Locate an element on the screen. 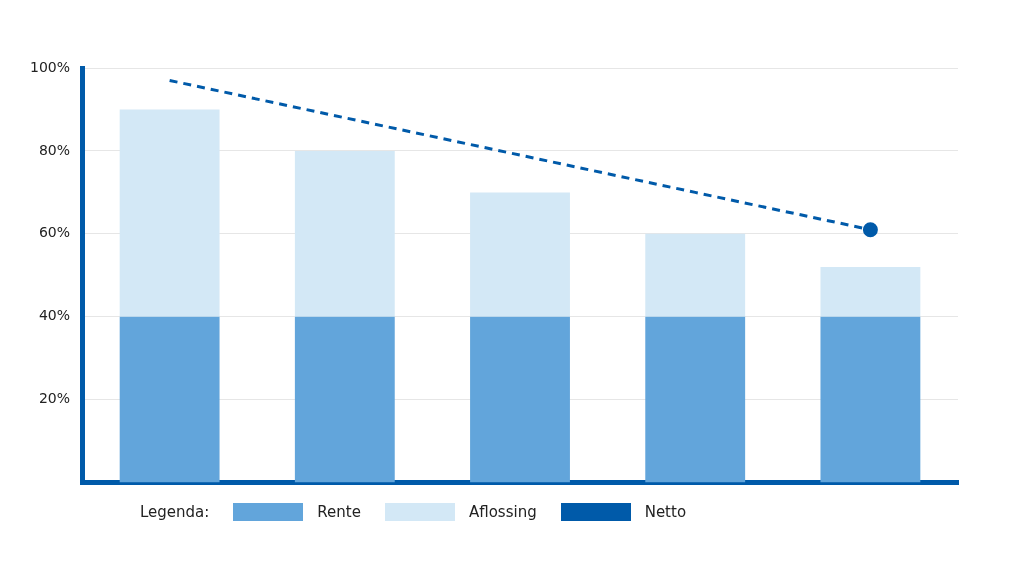 The width and height of the screenshot is (1024, 575). y-tick-label: 80% is located at coordinates (54, 149).